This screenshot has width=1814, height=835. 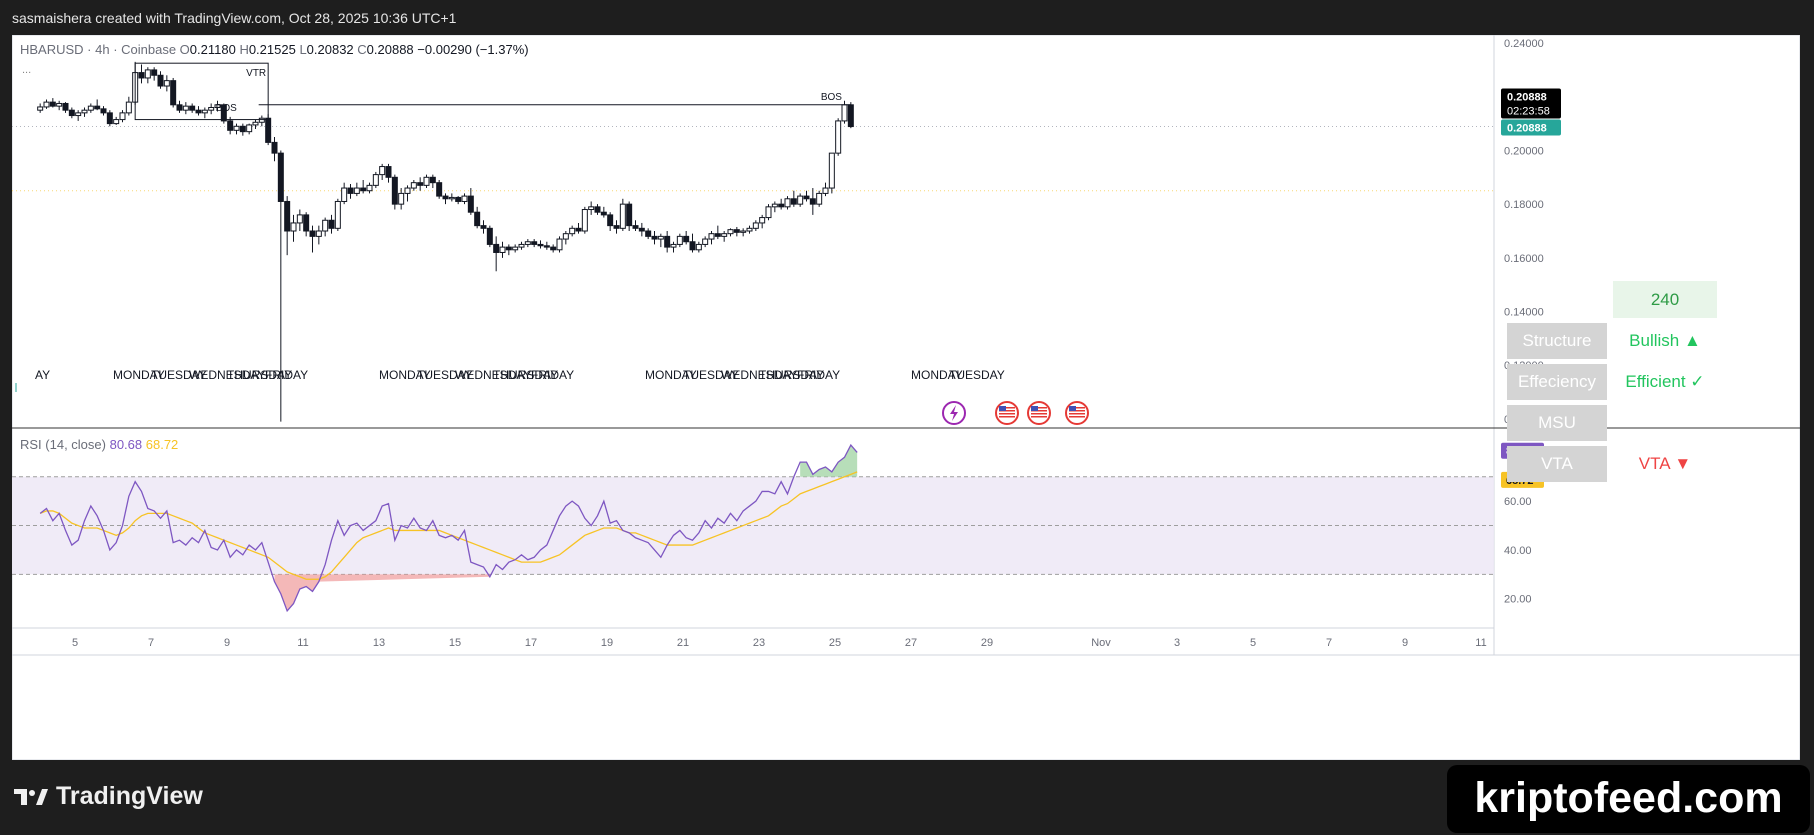 What do you see at coordinates (274, 49) in the screenshot?
I see `legend-part: 0.21525` at bounding box center [274, 49].